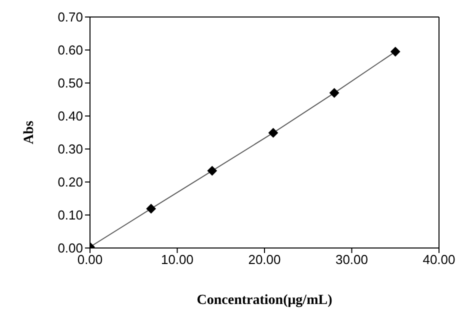 Image resolution: width=474 pixels, height=326 pixels. What do you see at coordinates (70, 149) in the screenshot?
I see `y-tick-label: 0.30` at bounding box center [70, 149].